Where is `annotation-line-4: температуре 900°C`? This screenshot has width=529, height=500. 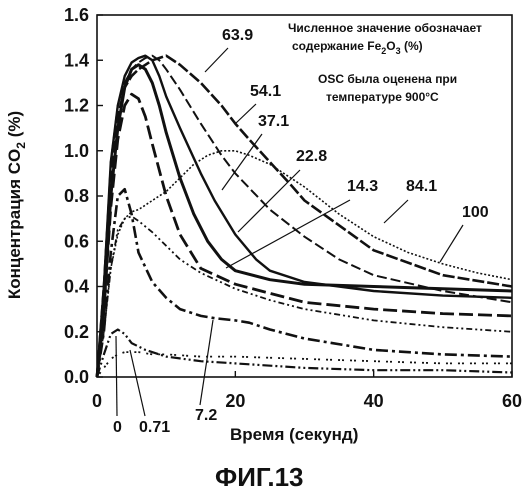 annotation-line-4: температуре 900°C is located at coordinates (382, 97).